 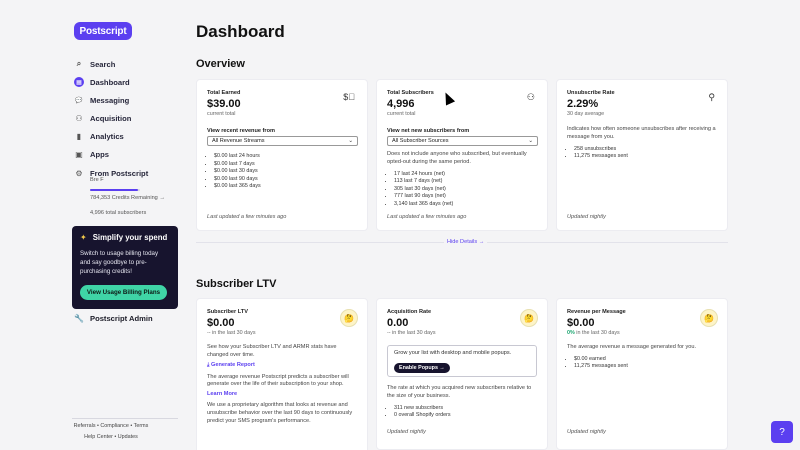 I want to click on percent-change: 0%, so click(x=571, y=333).